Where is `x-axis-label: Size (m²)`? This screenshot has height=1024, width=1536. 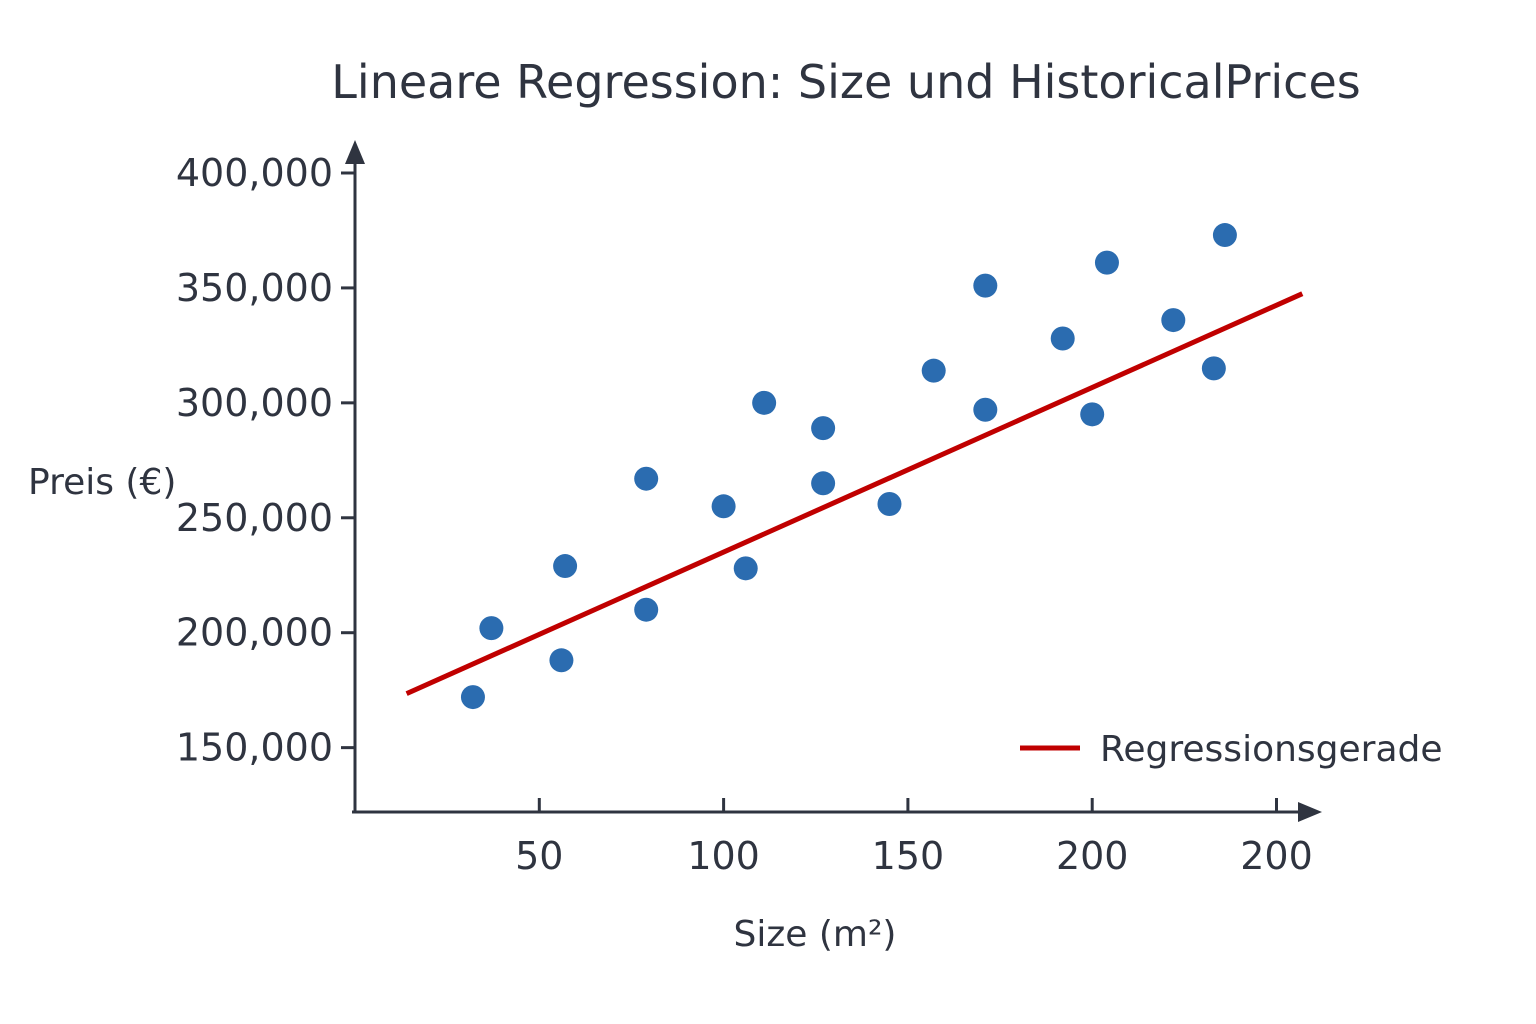
x-axis-label: Size (m²) is located at coordinates (815, 934).